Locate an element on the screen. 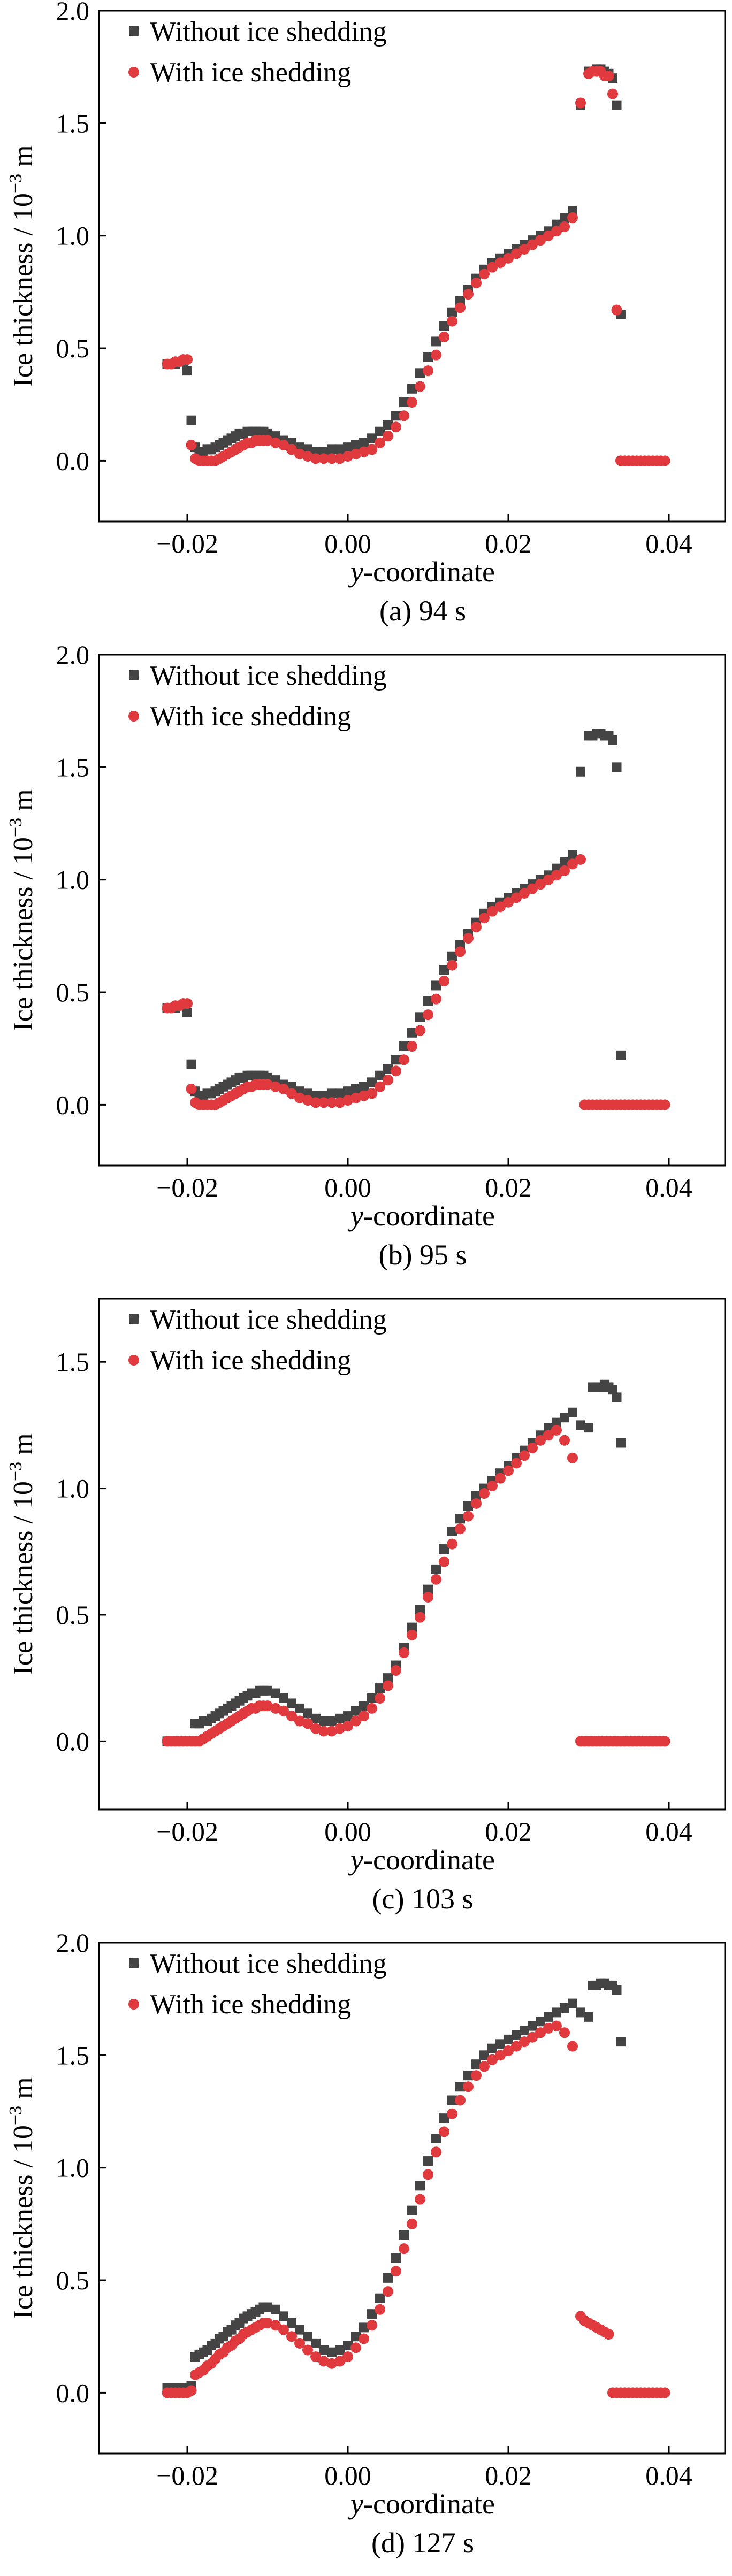 The height and width of the screenshot is (2576, 732). panel-caption: (b) 95 s is located at coordinates (423, 1255).